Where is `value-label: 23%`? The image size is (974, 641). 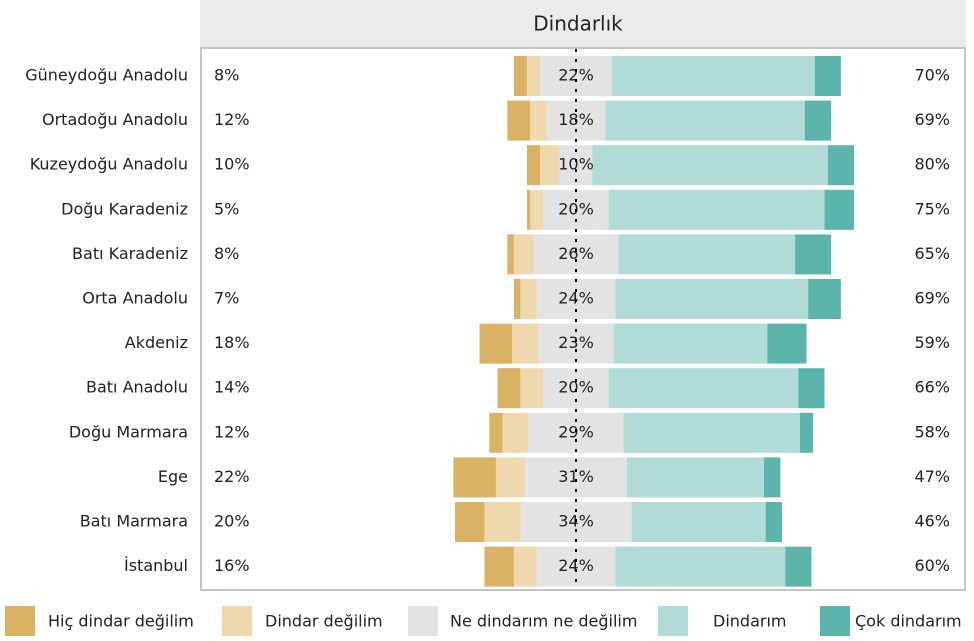
value-label: 23% is located at coordinates (576, 342).